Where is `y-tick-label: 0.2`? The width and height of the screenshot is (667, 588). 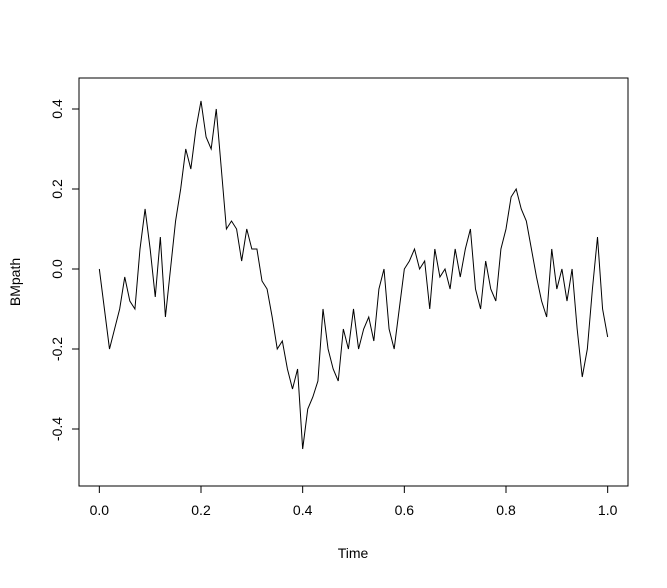 y-tick-label: 0.2 is located at coordinates (57, 189).